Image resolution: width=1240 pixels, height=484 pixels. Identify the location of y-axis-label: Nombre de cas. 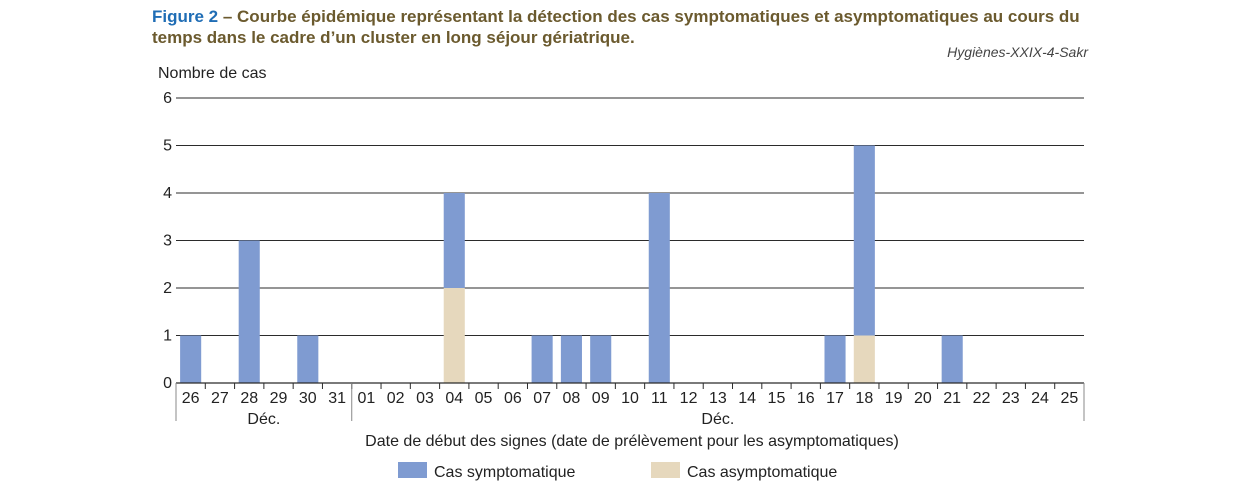
(212, 73).